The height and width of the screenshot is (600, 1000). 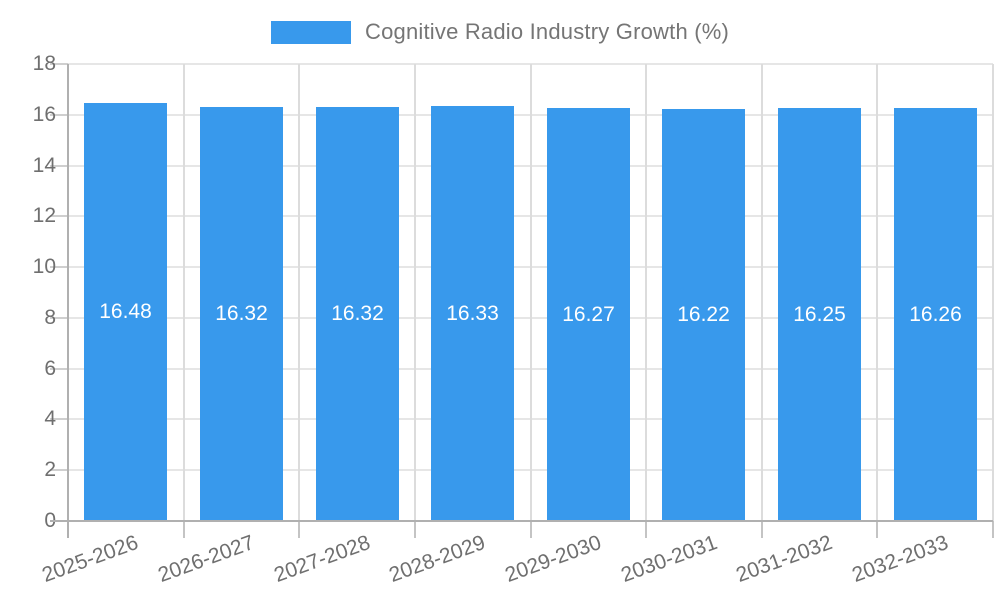 I want to click on x-axis-label: 2027-2028, so click(x=321, y=559).